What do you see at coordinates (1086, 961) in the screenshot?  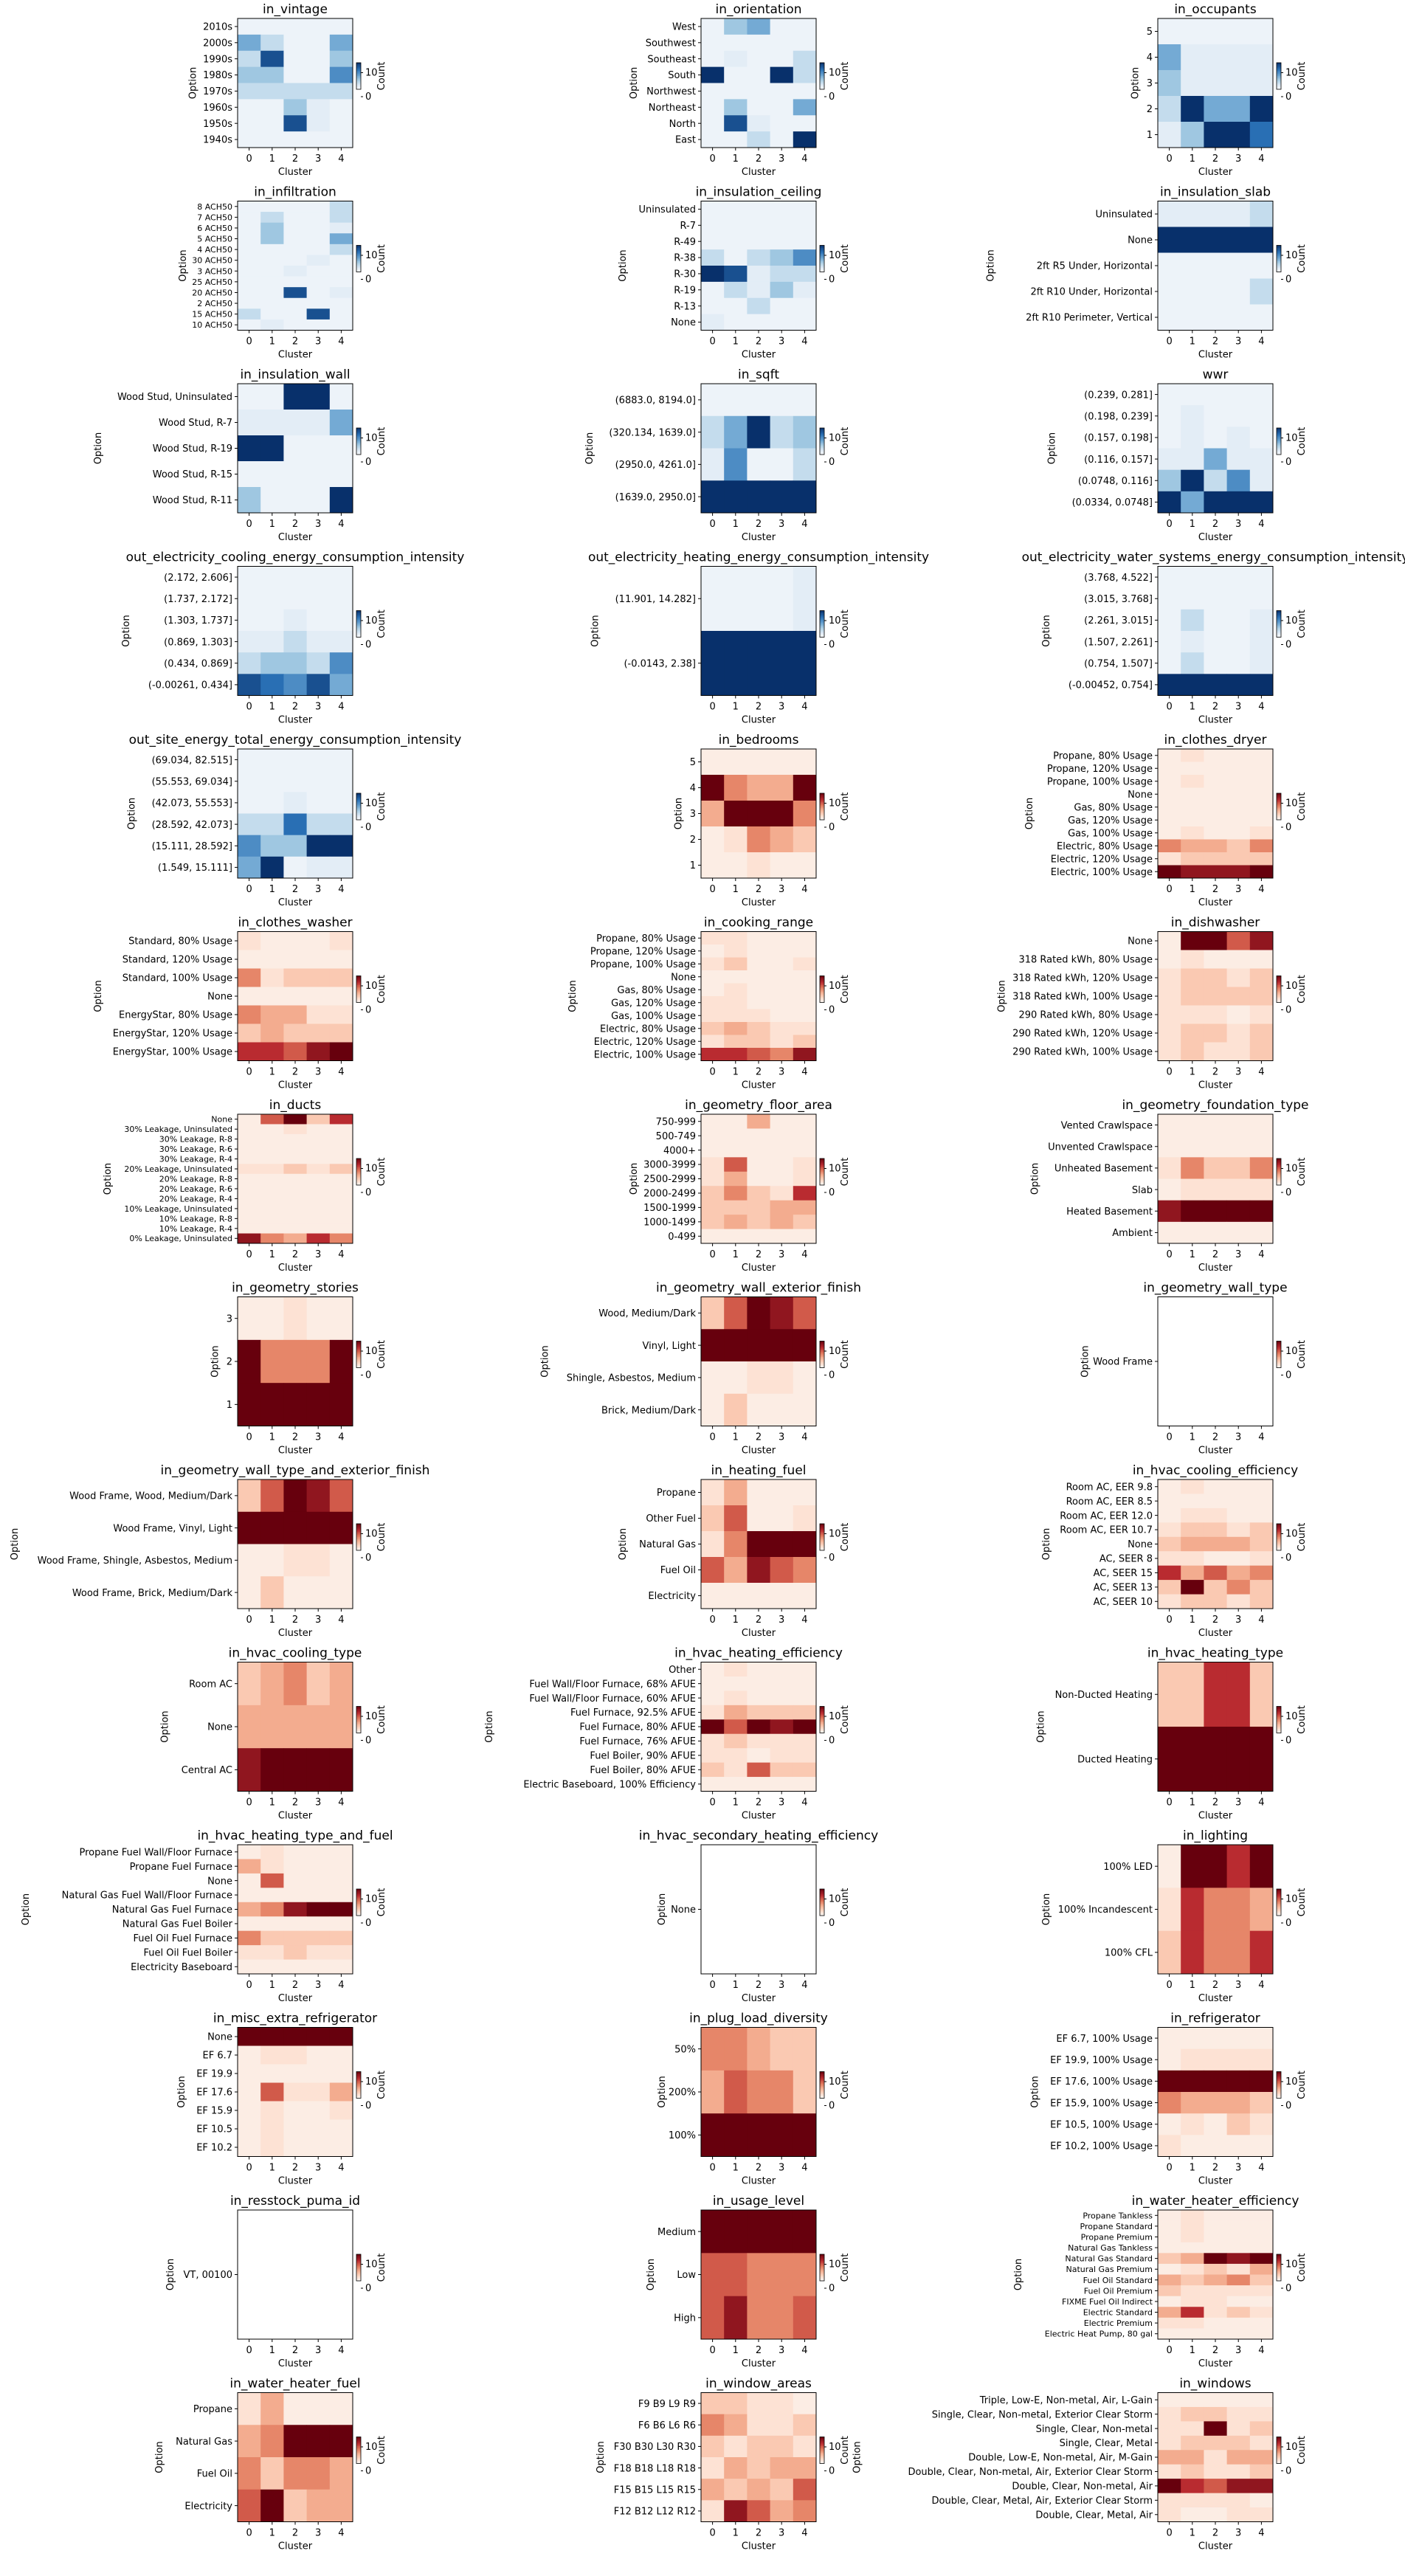 I see `y-tick-label: 318 Rated kWh, 80% Usage` at bounding box center [1086, 961].